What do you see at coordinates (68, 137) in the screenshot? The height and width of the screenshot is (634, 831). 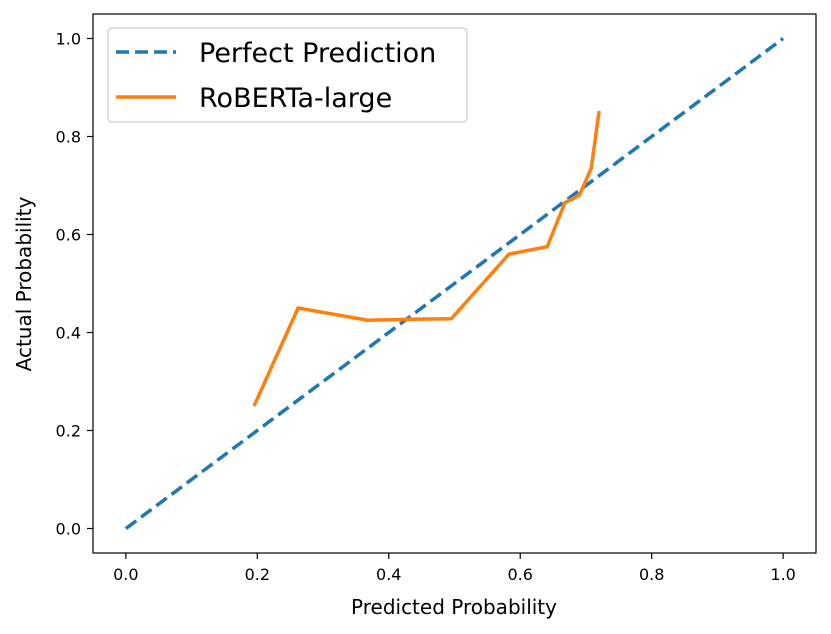 I see `y-tick-label: 0.8` at bounding box center [68, 137].